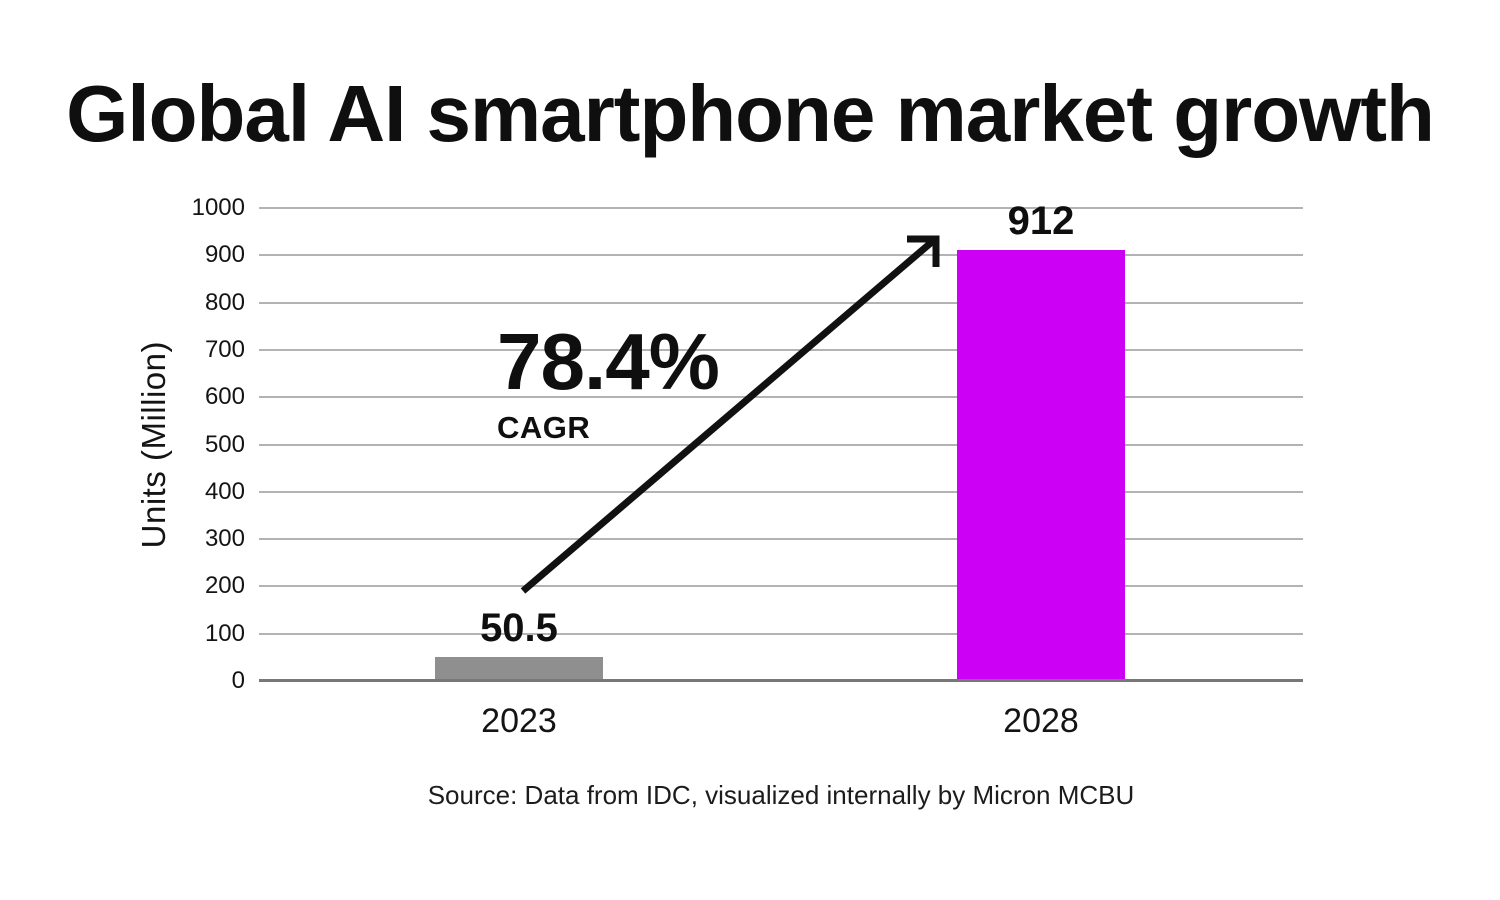  Describe the element at coordinates (519, 669) in the screenshot. I see `bar-2023` at that location.